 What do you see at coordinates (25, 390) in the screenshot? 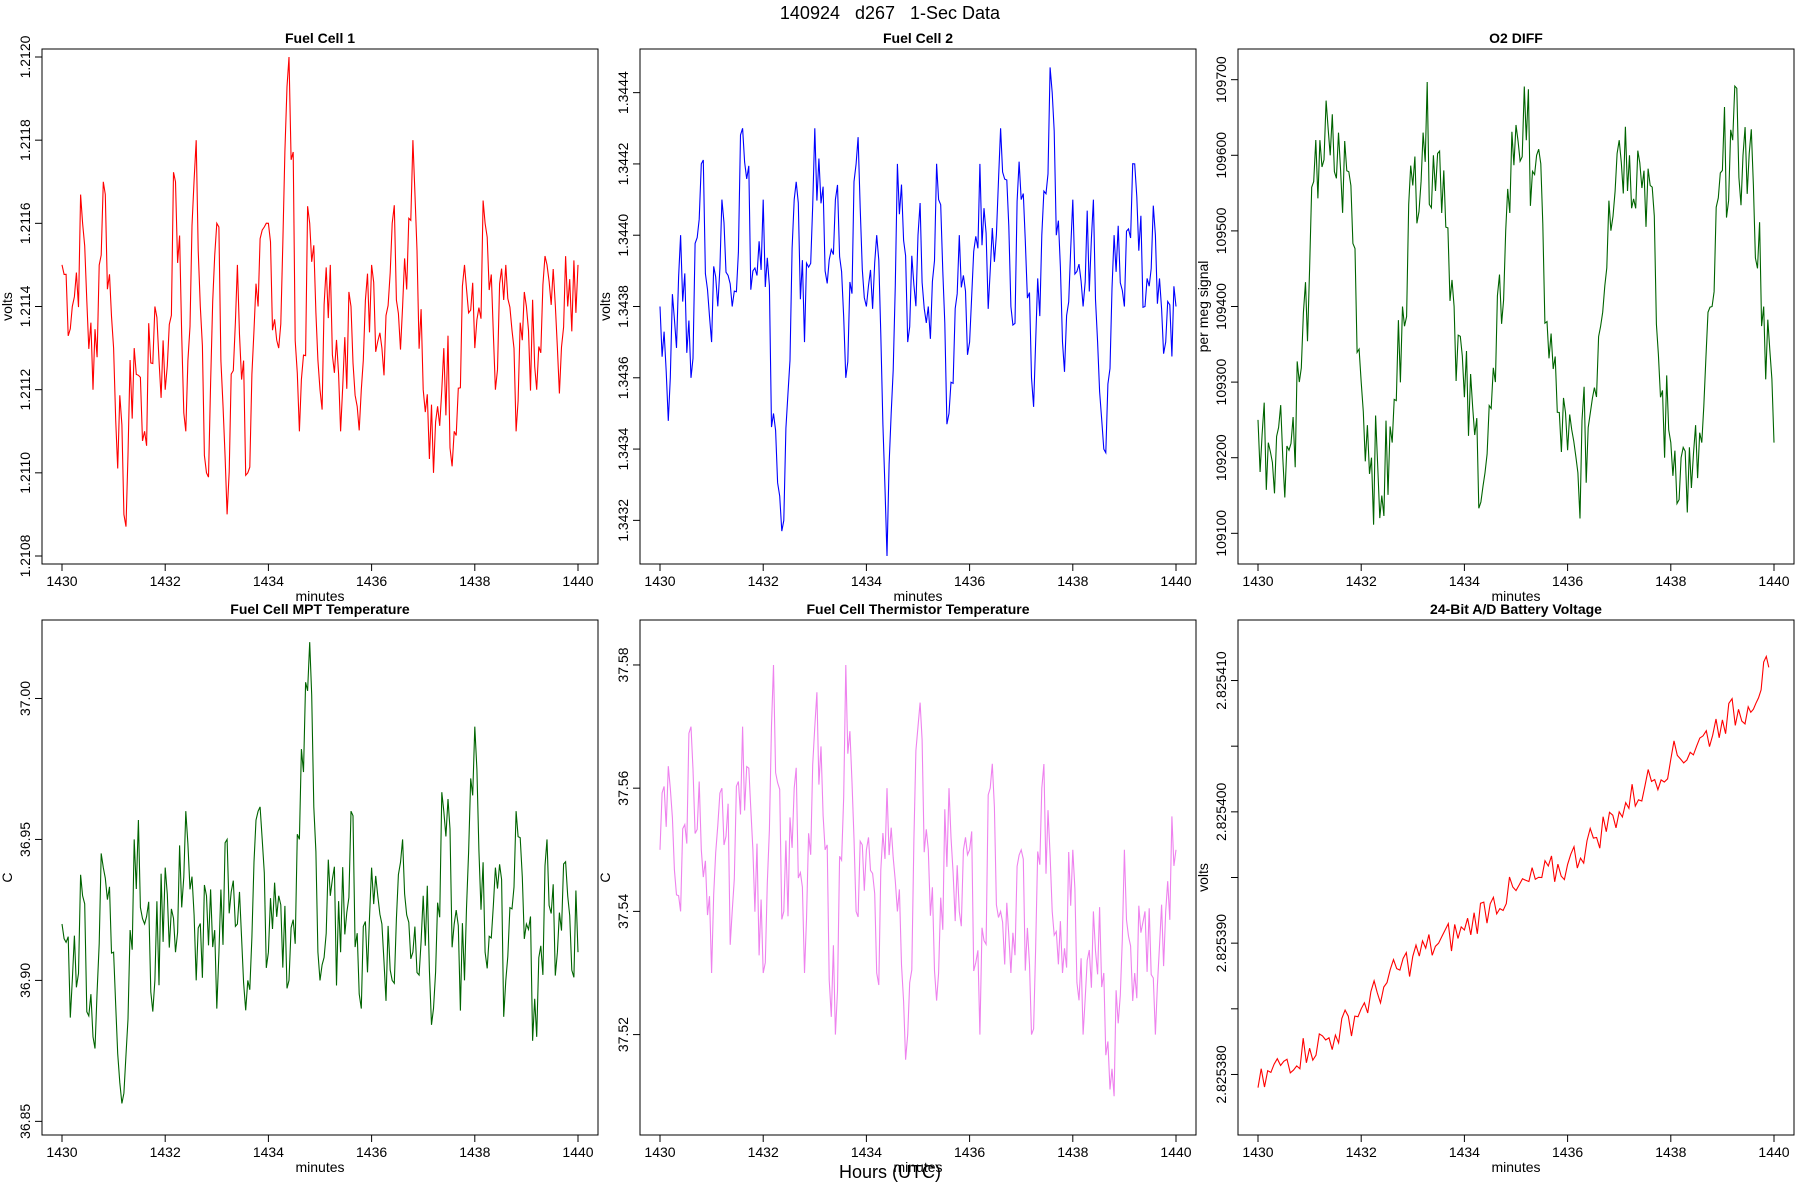
I see `panel1-y-tick-label: 1.2112` at bounding box center [25, 390].